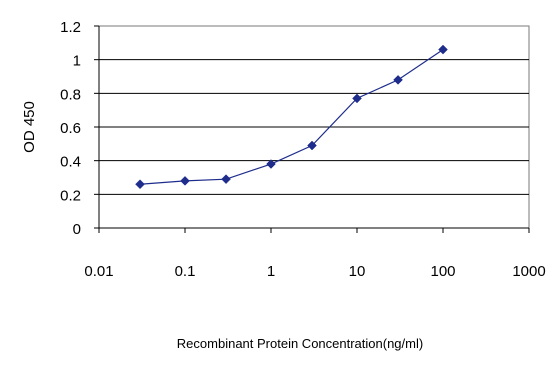  Describe the element at coordinates (300, 343) in the screenshot. I see `x-axis-title: Recombinant Protein Concentration(ng/ml)` at that location.